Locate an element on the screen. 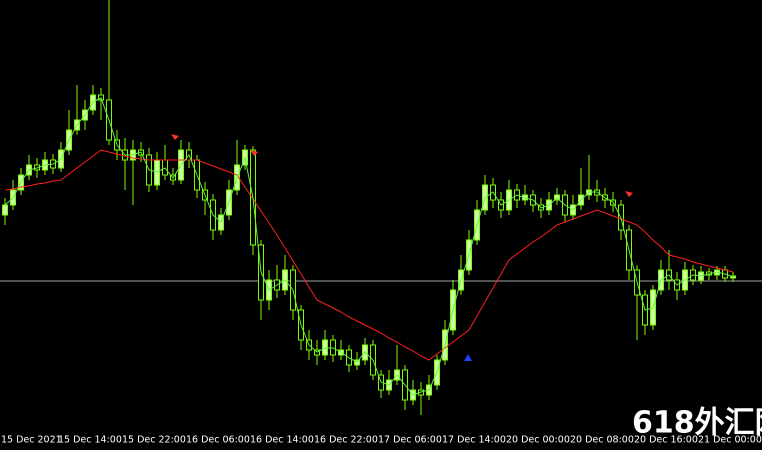  x-tick-label: 20 Dec 08:00 is located at coordinates (602, 440).